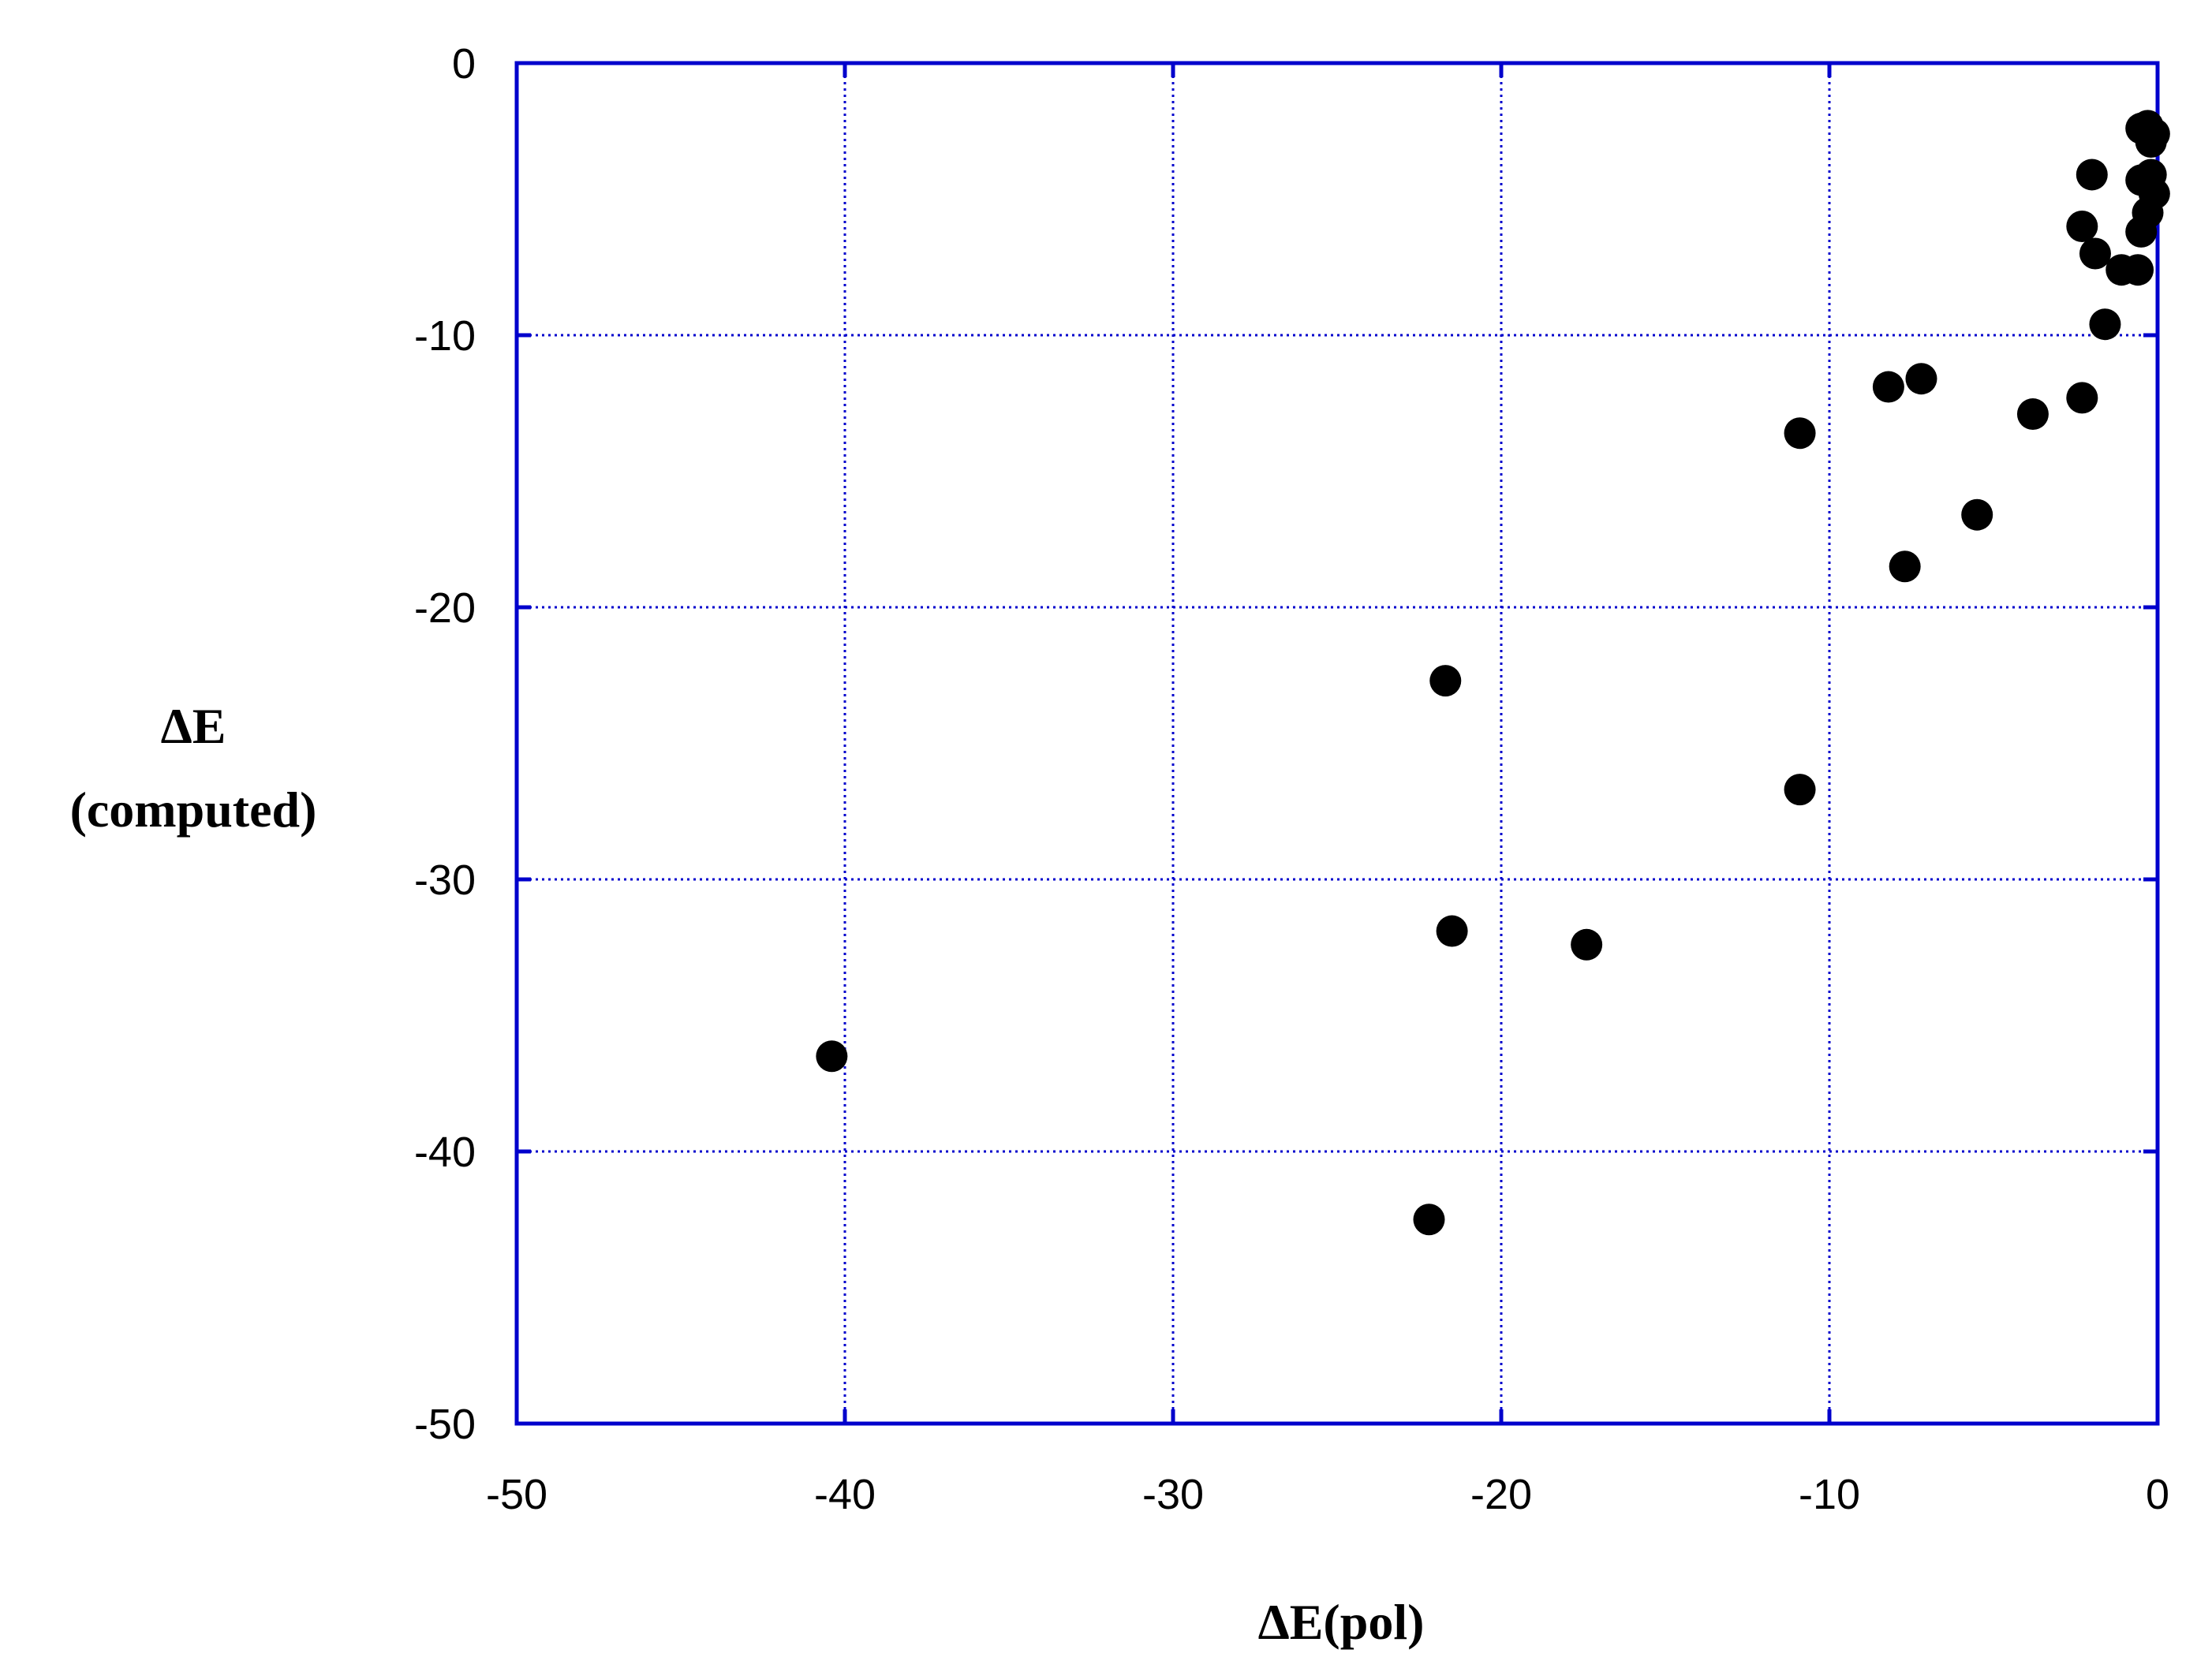 The width and height of the screenshot is (2212, 1672). What do you see at coordinates (1829, 1495) in the screenshot?
I see `x-tick-label: -10` at bounding box center [1829, 1495].